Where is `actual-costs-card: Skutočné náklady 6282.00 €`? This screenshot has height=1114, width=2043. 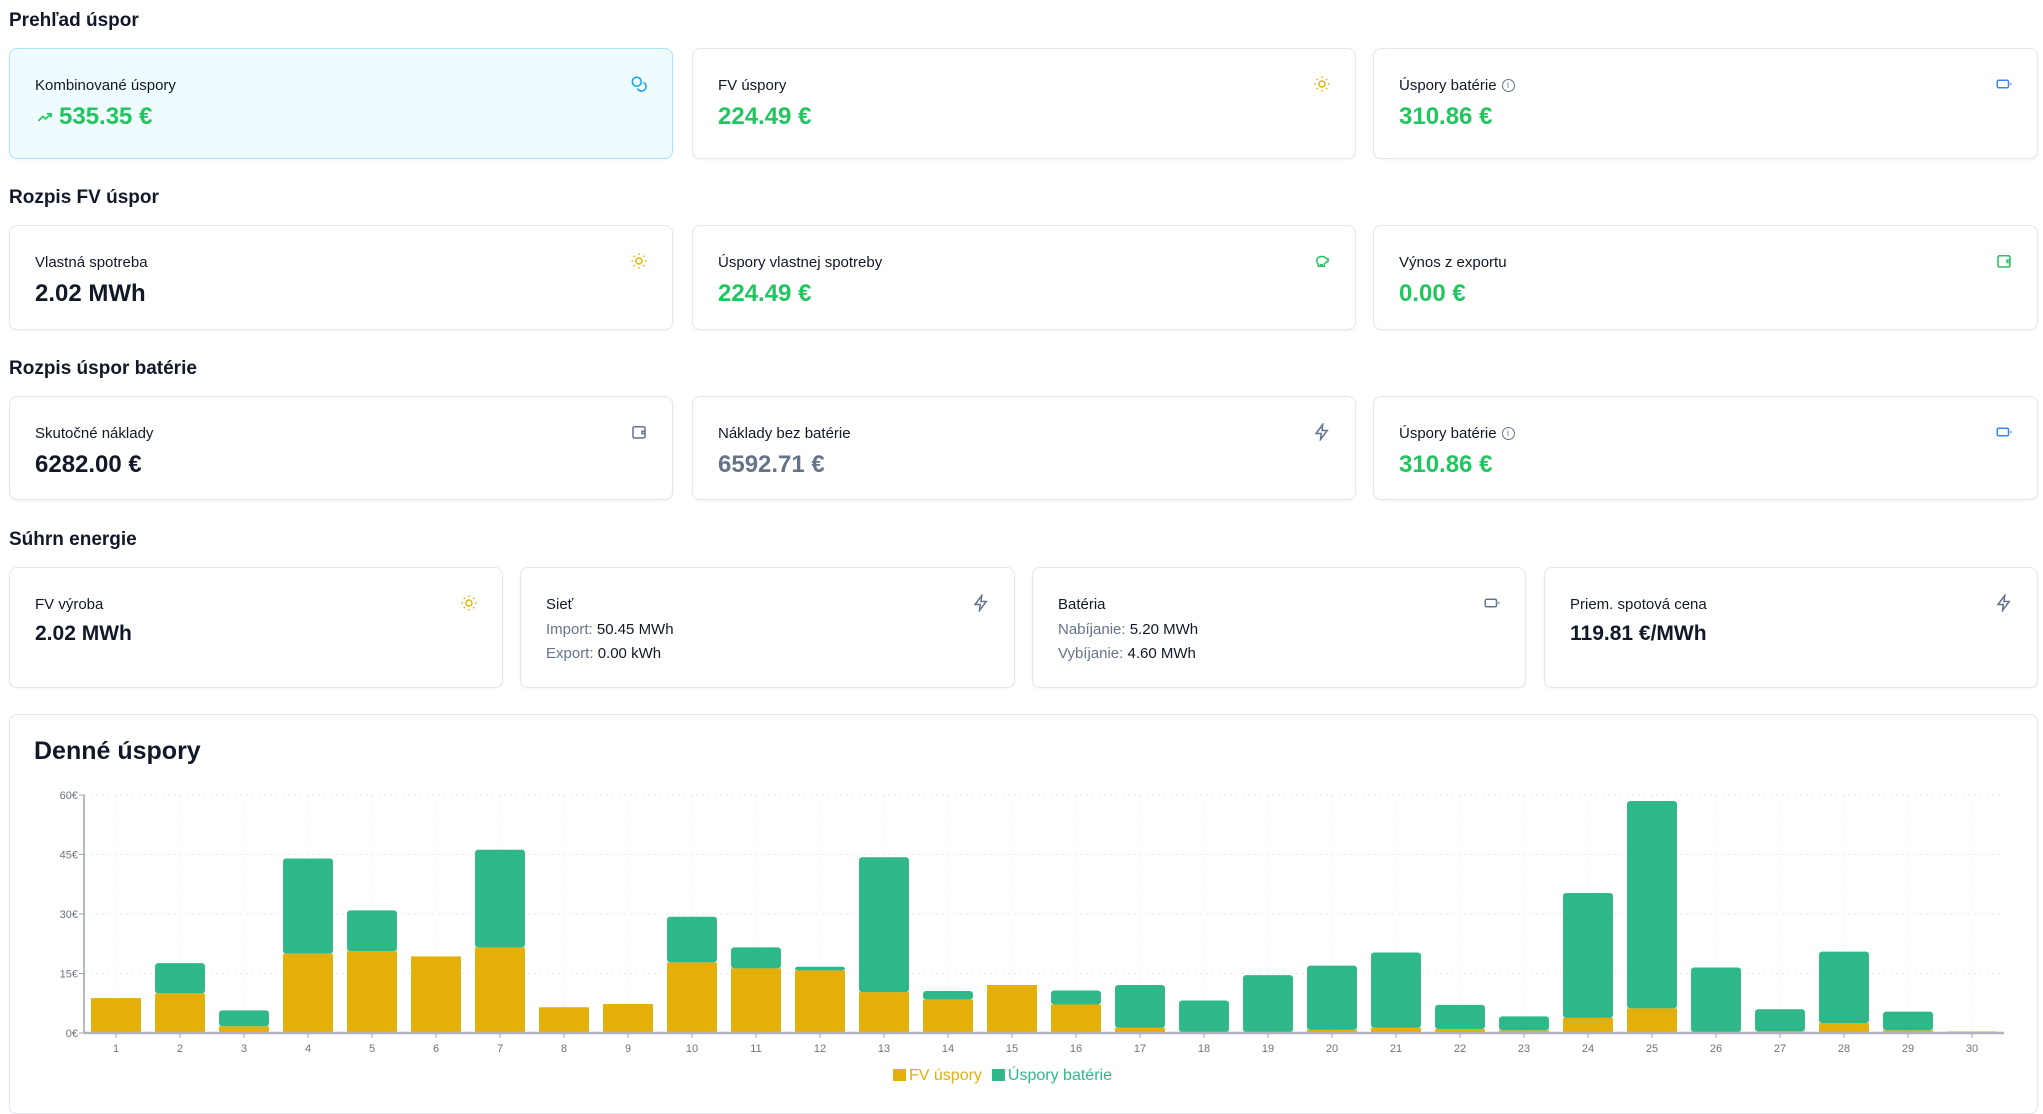
actual-costs-card: Skutočné náklady 6282.00 € is located at coordinates (341, 448).